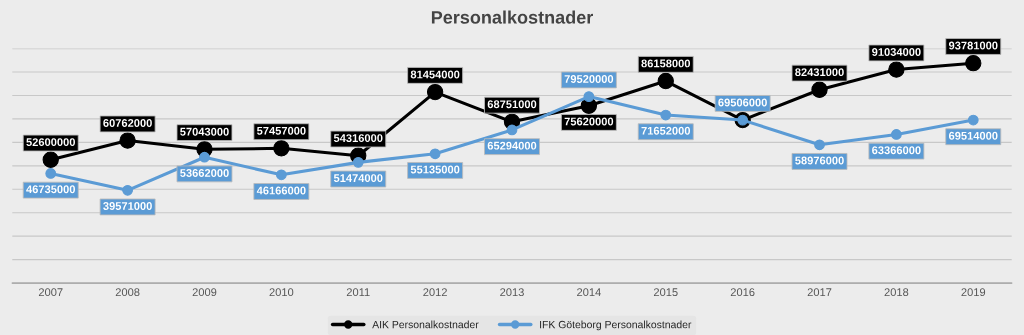 This screenshot has height=335, width=1024. Describe the element at coordinates (666, 130) in the screenshot. I see `data-label: 71652000` at that location.